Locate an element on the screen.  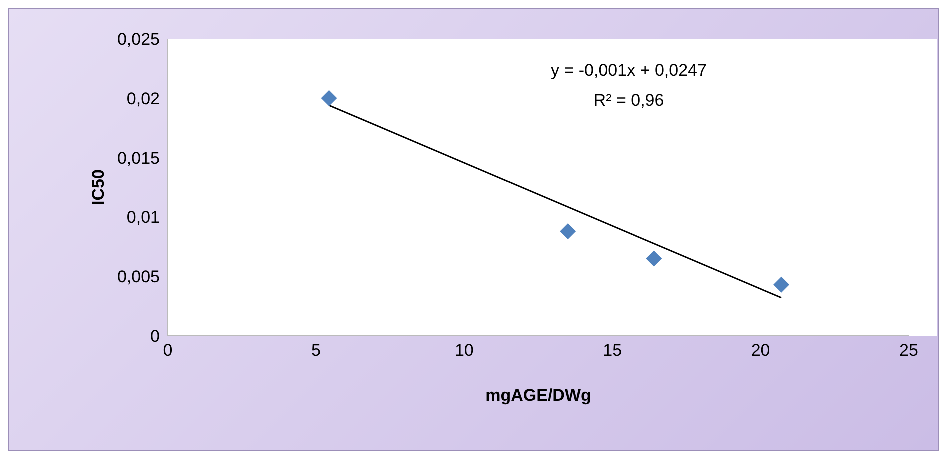
y-tick-label: 0,005 is located at coordinates (138, 277).